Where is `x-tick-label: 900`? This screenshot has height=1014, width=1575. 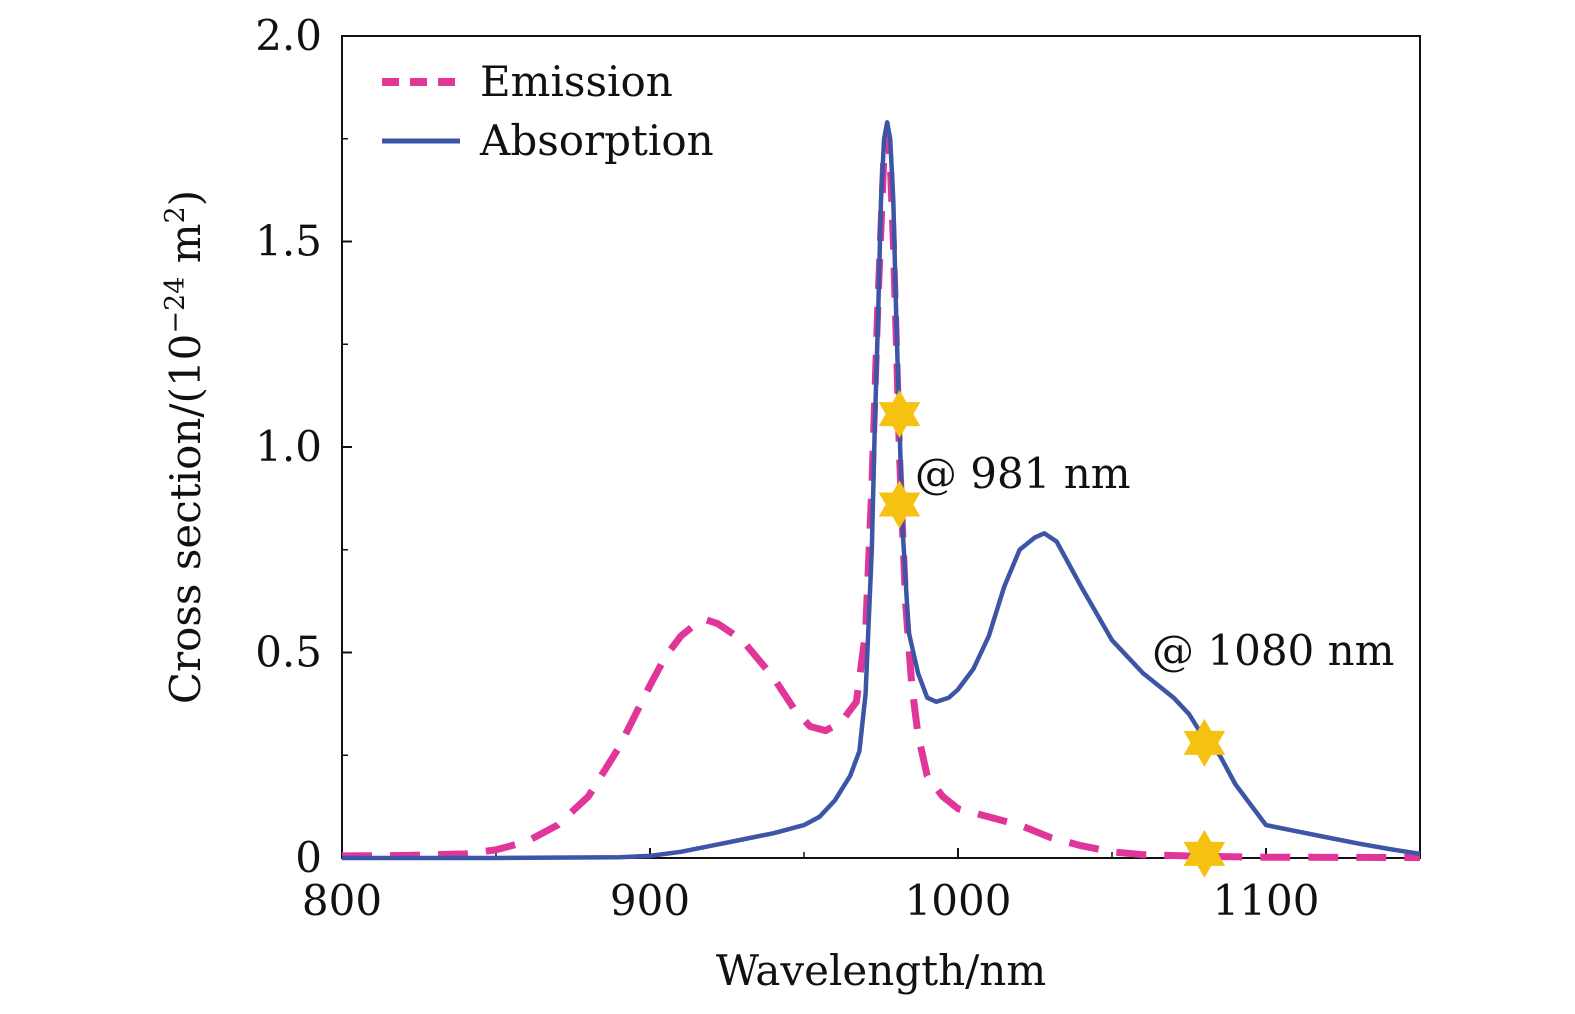 x-tick-label: 900 is located at coordinates (650, 900).